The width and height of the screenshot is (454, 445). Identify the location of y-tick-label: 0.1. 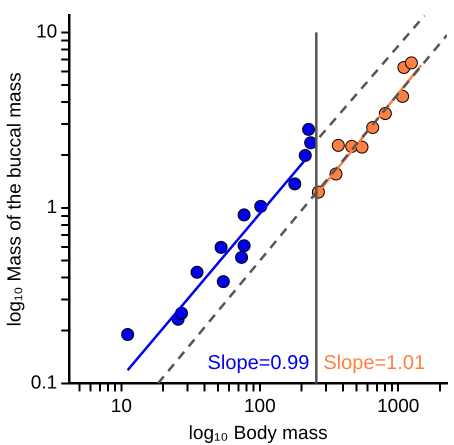
(44, 383).